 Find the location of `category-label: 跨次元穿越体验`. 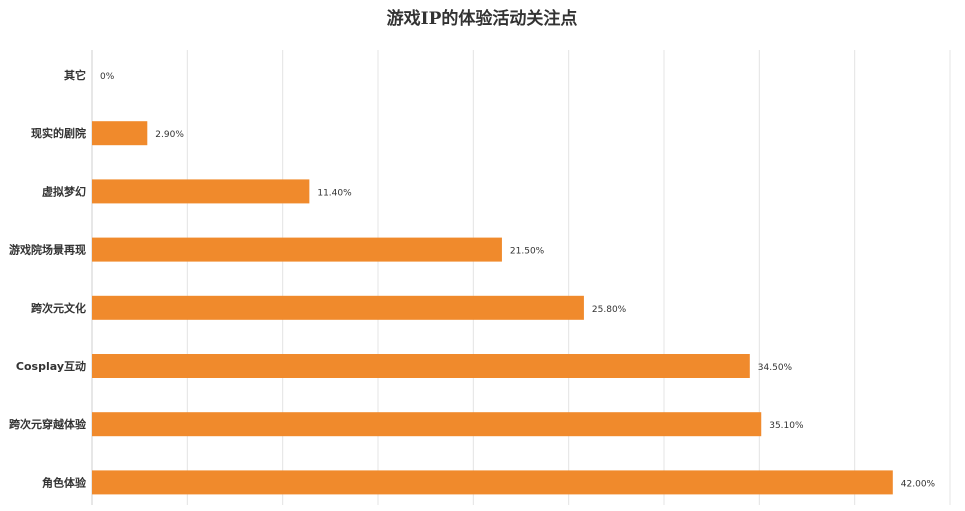

category-label: 跨次元穿越体验 is located at coordinates (48, 424).